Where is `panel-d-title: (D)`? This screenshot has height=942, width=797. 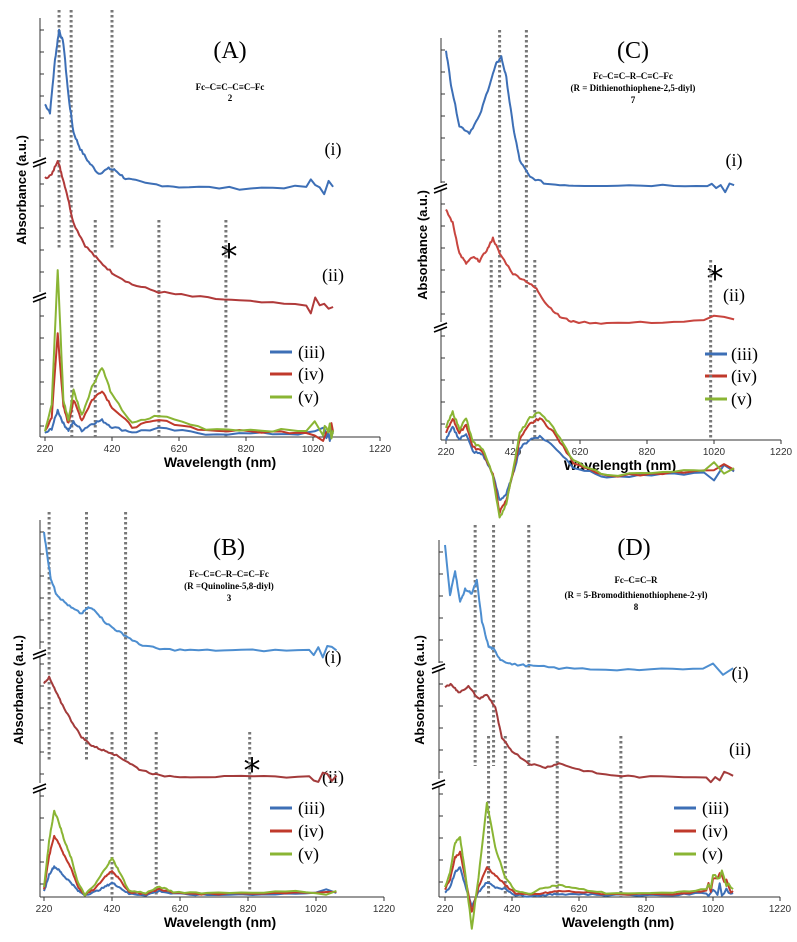
panel-d-title: (D) is located at coordinates (633, 548).